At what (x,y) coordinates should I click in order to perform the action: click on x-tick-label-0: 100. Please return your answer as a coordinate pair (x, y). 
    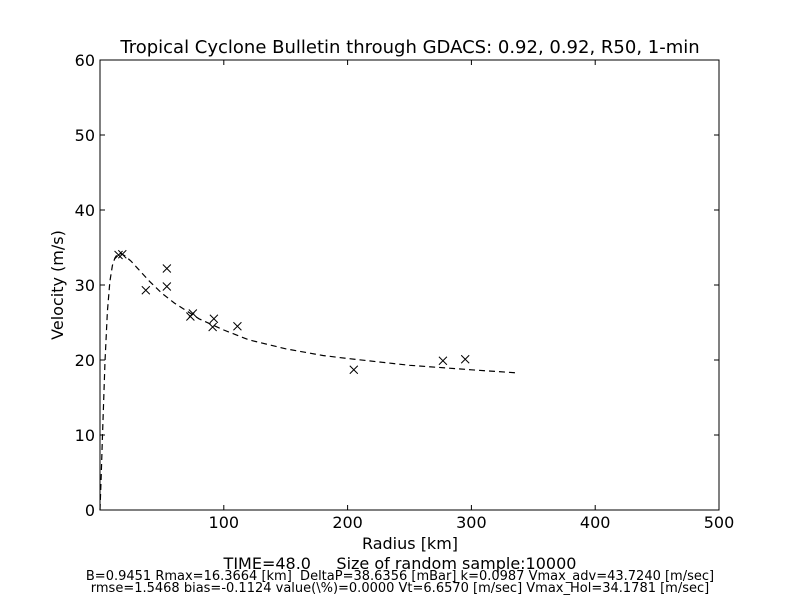
    Looking at the image, I should click on (224, 522).